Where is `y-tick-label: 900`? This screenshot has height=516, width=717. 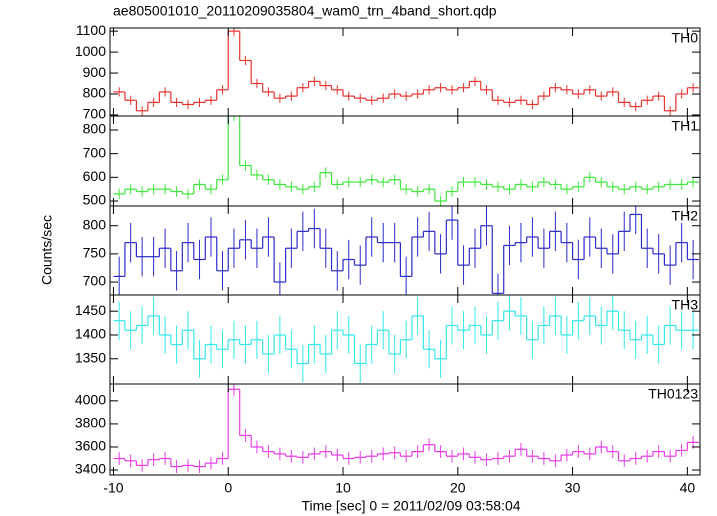
y-tick-label: 900 is located at coordinates (95, 72).